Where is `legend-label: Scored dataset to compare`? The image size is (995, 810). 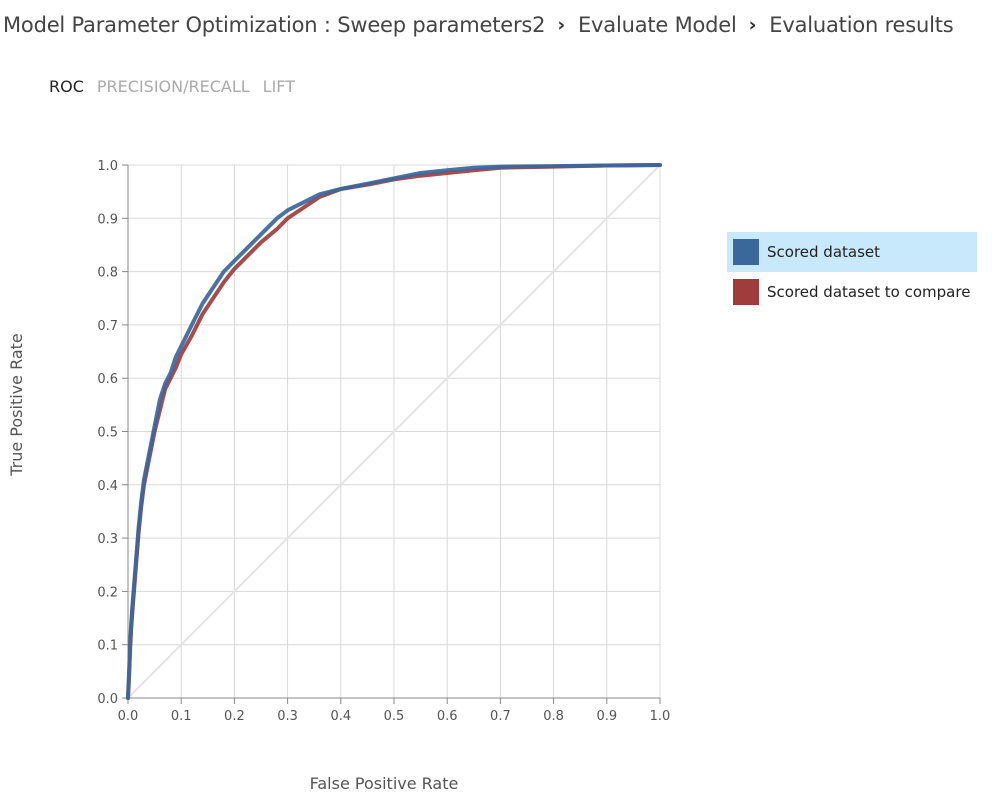
legend-label: Scored dataset to compare is located at coordinates (869, 292).